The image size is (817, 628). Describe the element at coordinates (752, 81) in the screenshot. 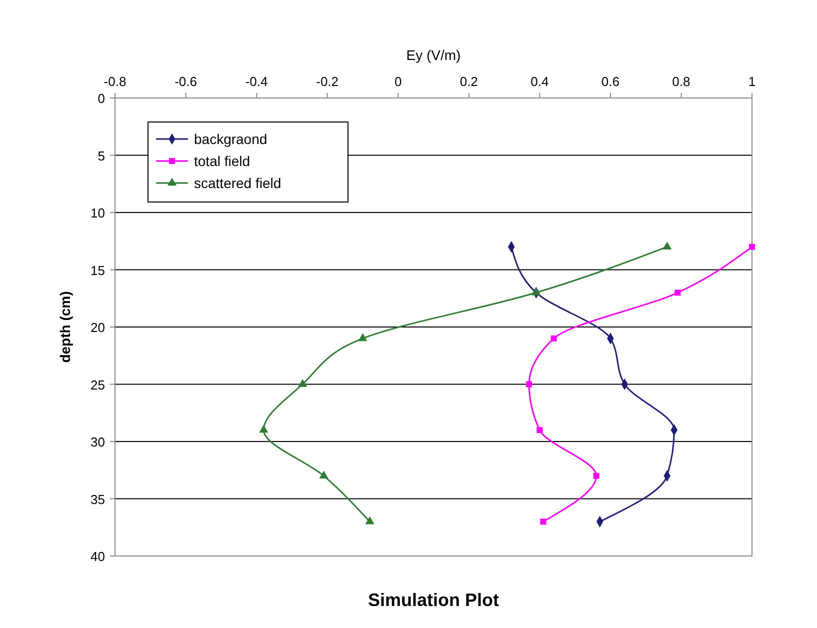

I see `x-tick-label: 1` at that location.